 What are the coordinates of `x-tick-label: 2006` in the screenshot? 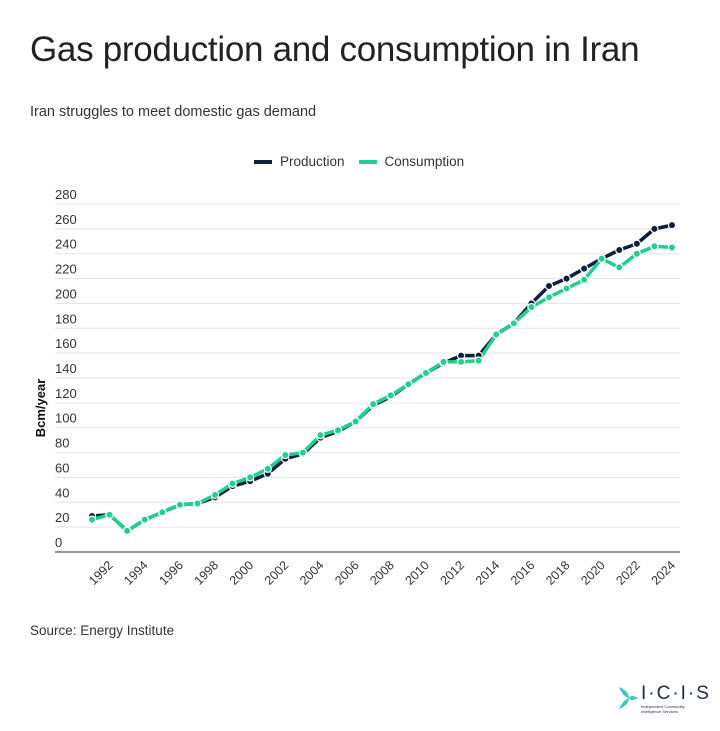 It's located at (347, 573).